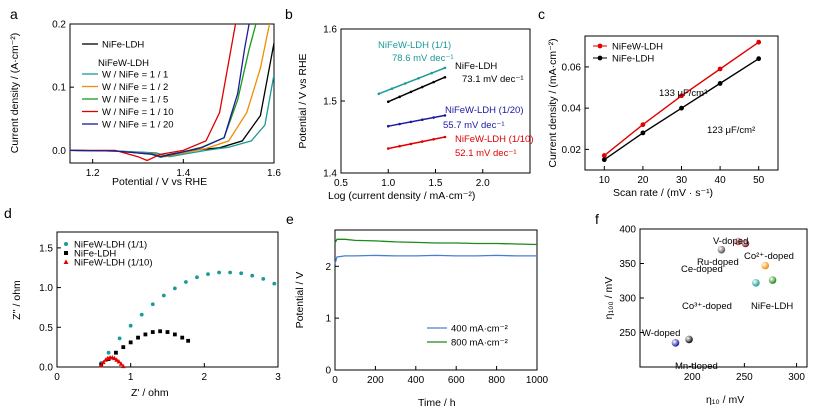 The image size is (838, 414). Describe the element at coordinates (494, 139) in the screenshot. I see `series-name: NiFeW-LDH (1/10)` at that location.